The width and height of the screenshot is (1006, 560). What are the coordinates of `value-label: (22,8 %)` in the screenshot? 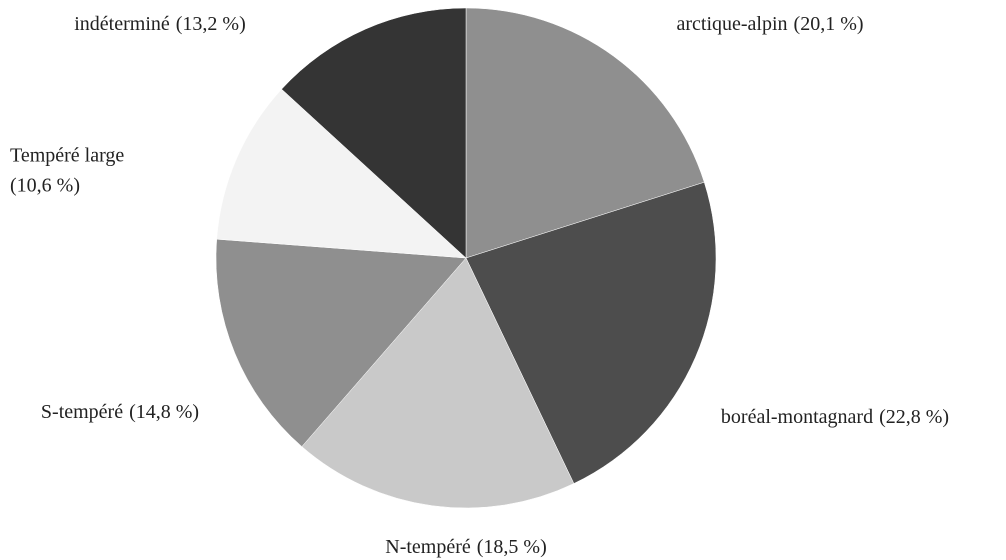 It's located at (914, 417).